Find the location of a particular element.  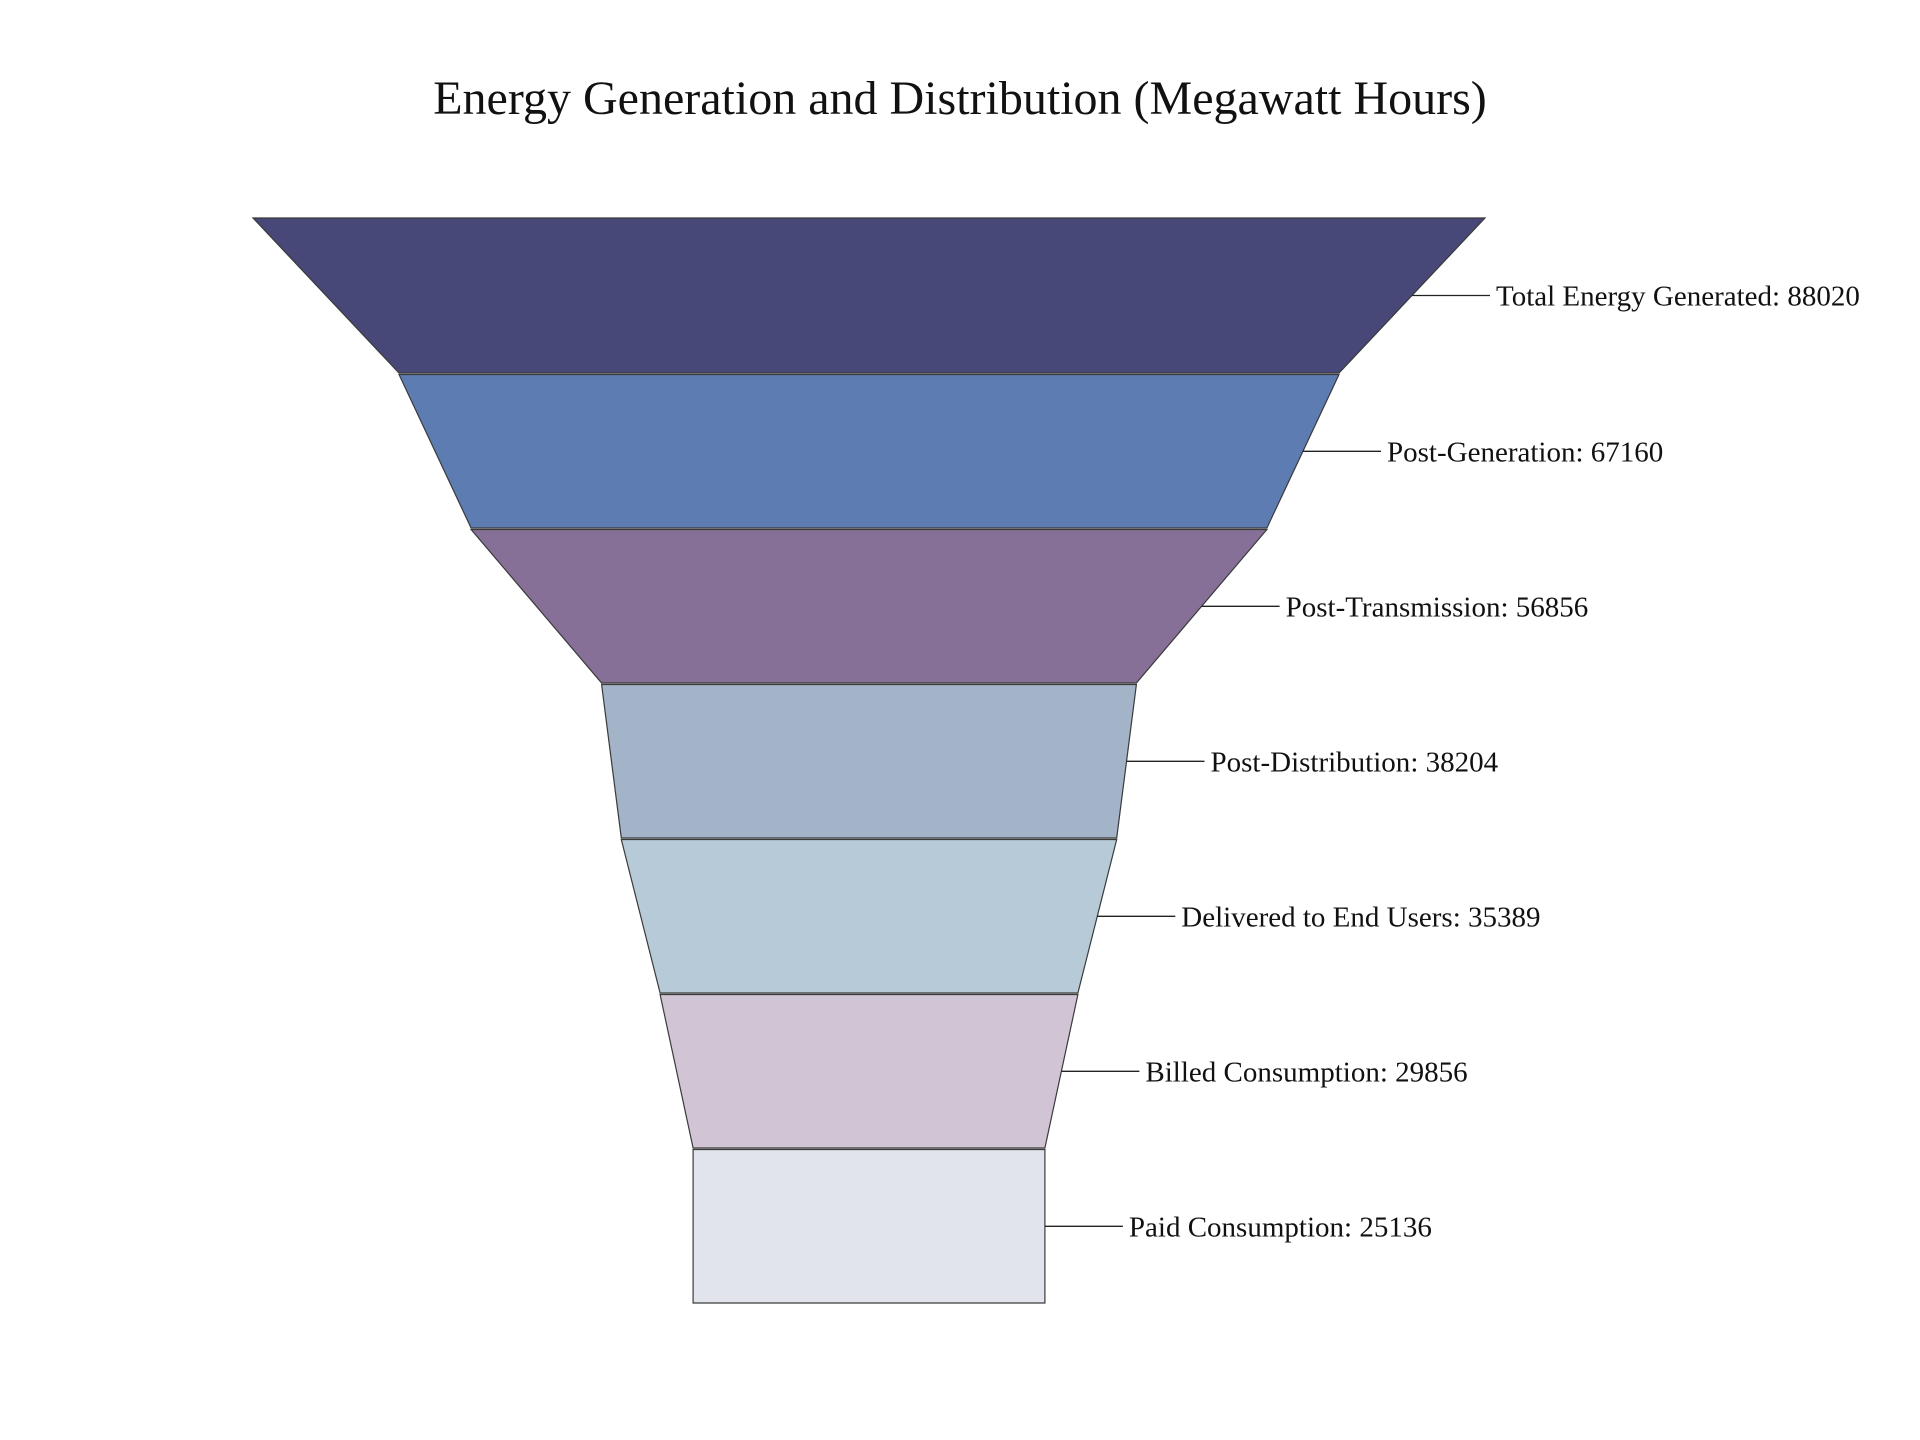

stage-value-text: 38204 is located at coordinates (1462, 762).